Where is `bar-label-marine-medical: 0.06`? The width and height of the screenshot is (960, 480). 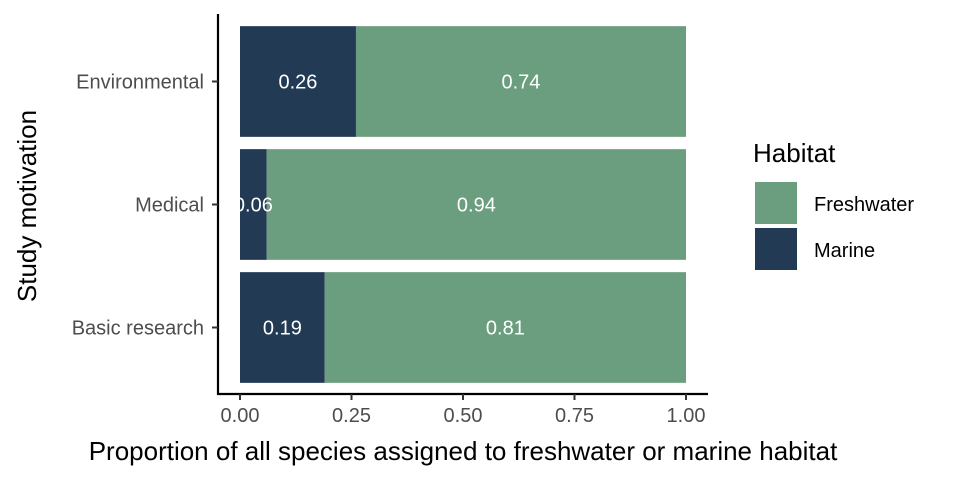 bar-label-marine-medical: 0.06 is located at coordinates (253, 206).